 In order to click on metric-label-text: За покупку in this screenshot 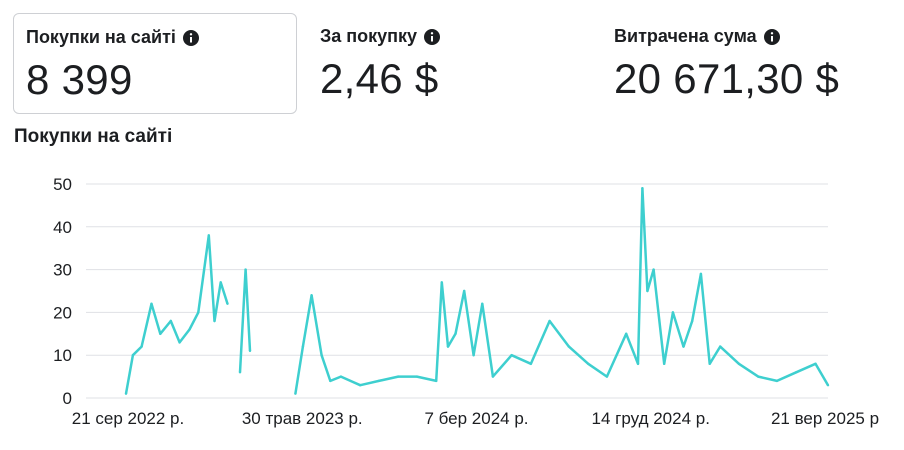, I will do `click(369, 36)`.